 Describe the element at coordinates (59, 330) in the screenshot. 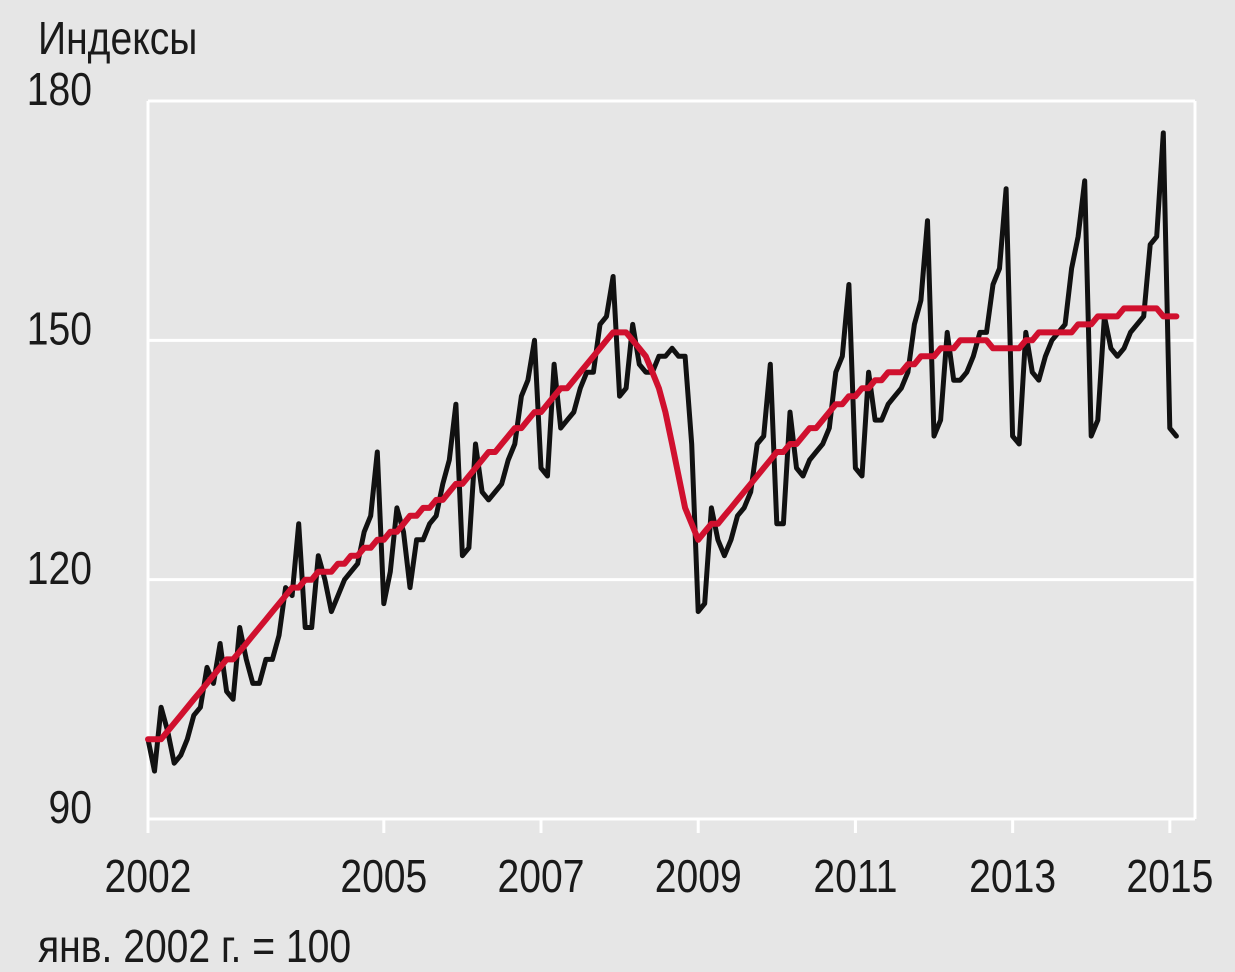

I see `y-tick-label: 150` at that location.